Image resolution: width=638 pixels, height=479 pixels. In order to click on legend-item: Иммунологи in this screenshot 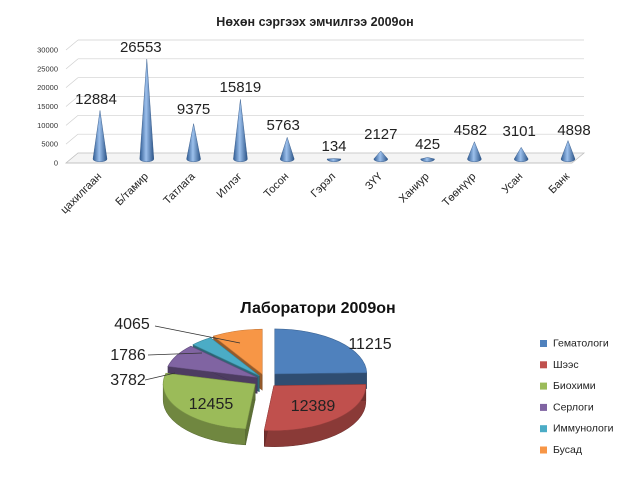, I will do `click(577, 429)`.